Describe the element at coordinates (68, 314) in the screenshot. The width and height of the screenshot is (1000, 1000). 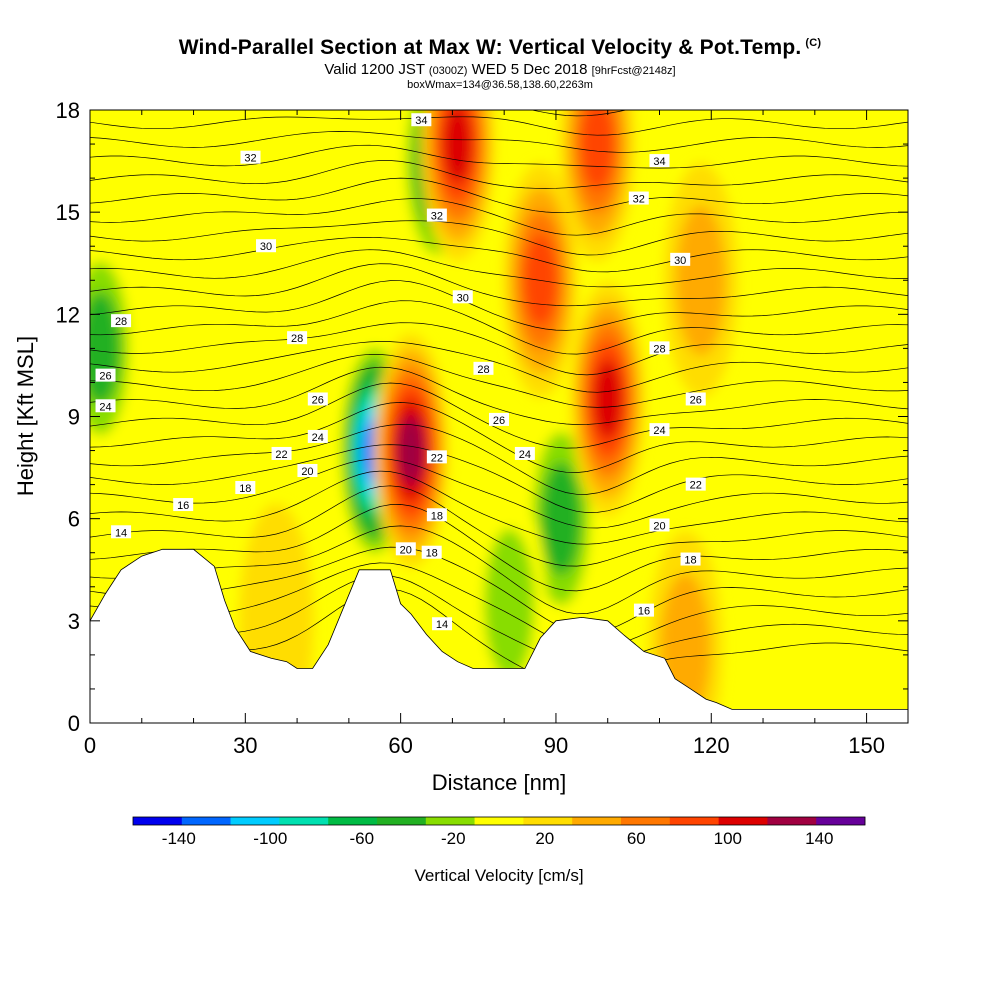
I see `y-tick-label: 12` at that location.